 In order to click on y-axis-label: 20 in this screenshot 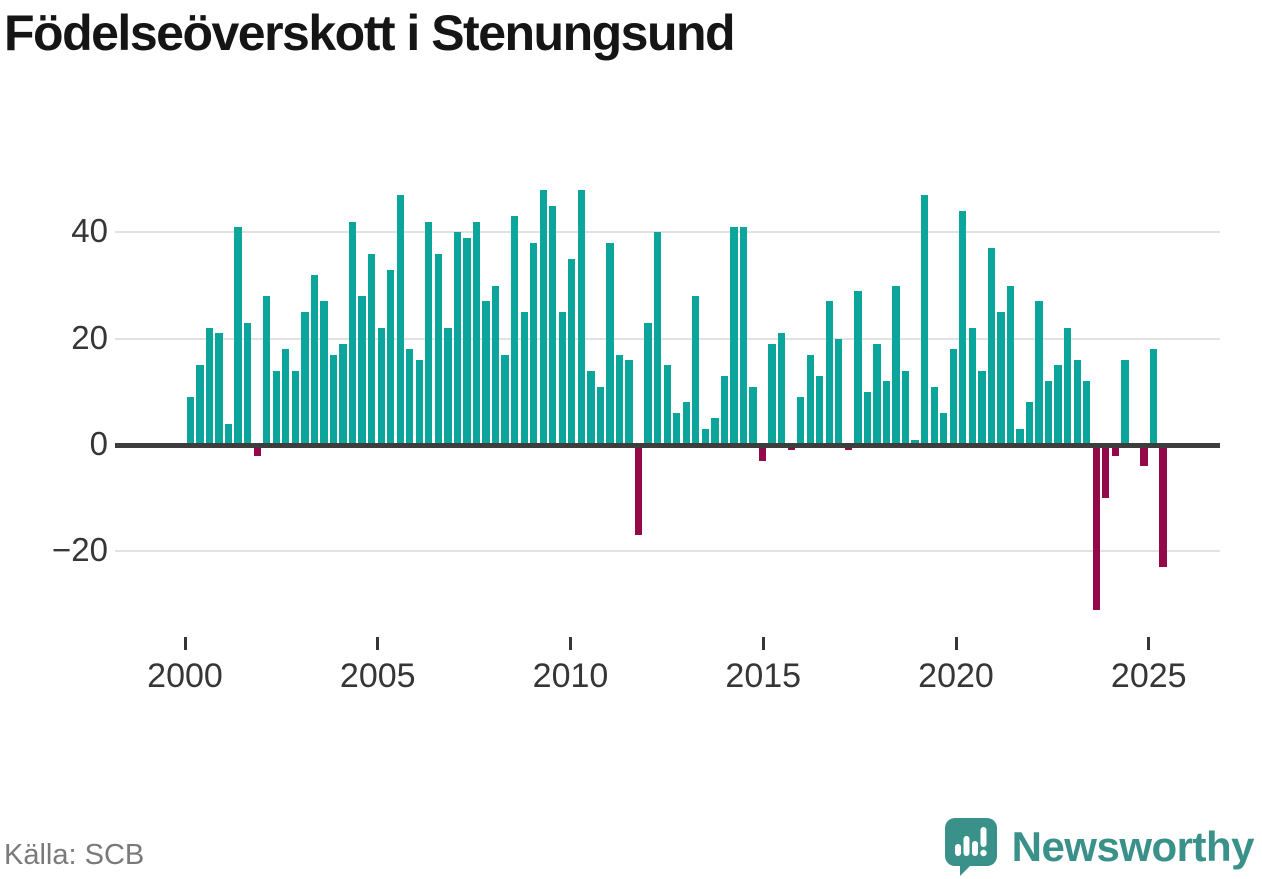, I will do `click(89, 337)`.